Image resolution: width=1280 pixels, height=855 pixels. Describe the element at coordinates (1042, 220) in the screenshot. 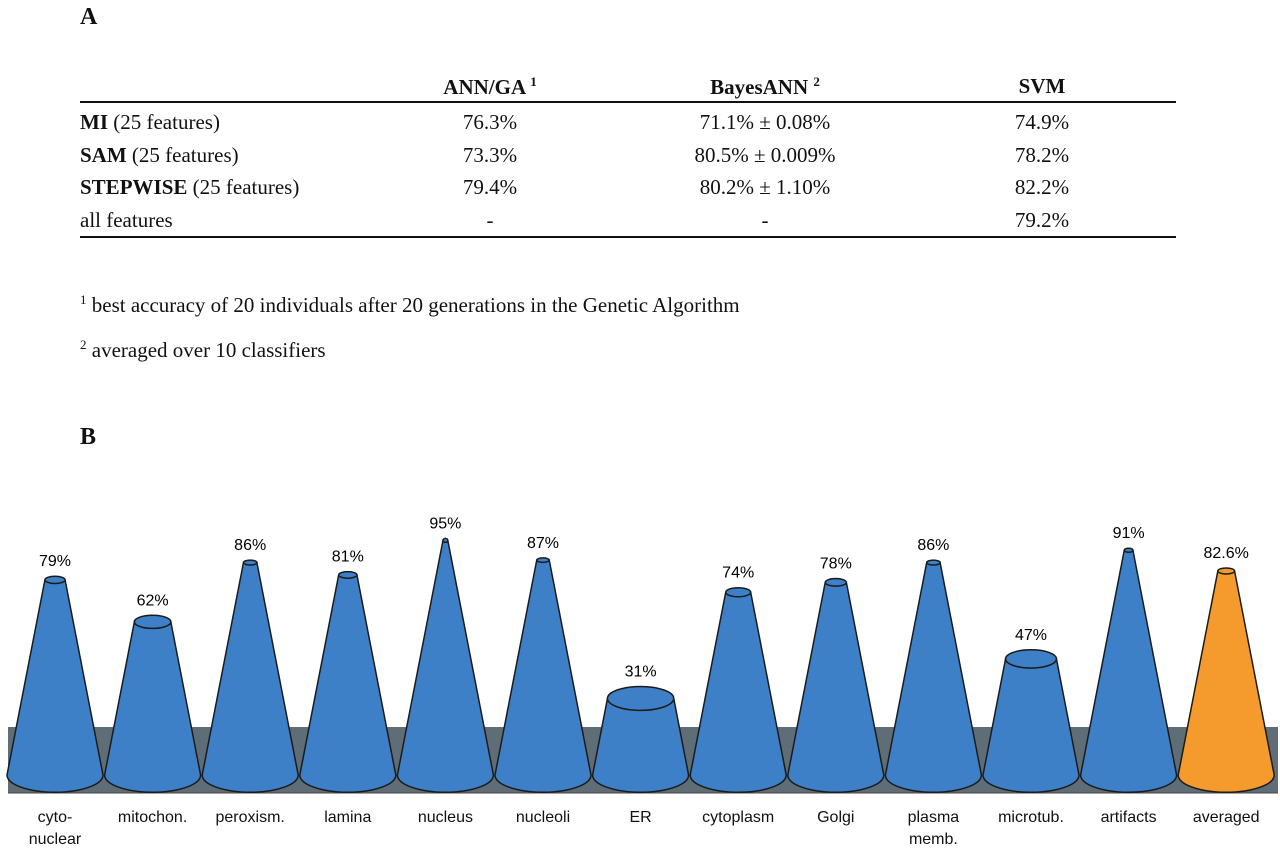

I see `table-cell: 79.2%` at that location.